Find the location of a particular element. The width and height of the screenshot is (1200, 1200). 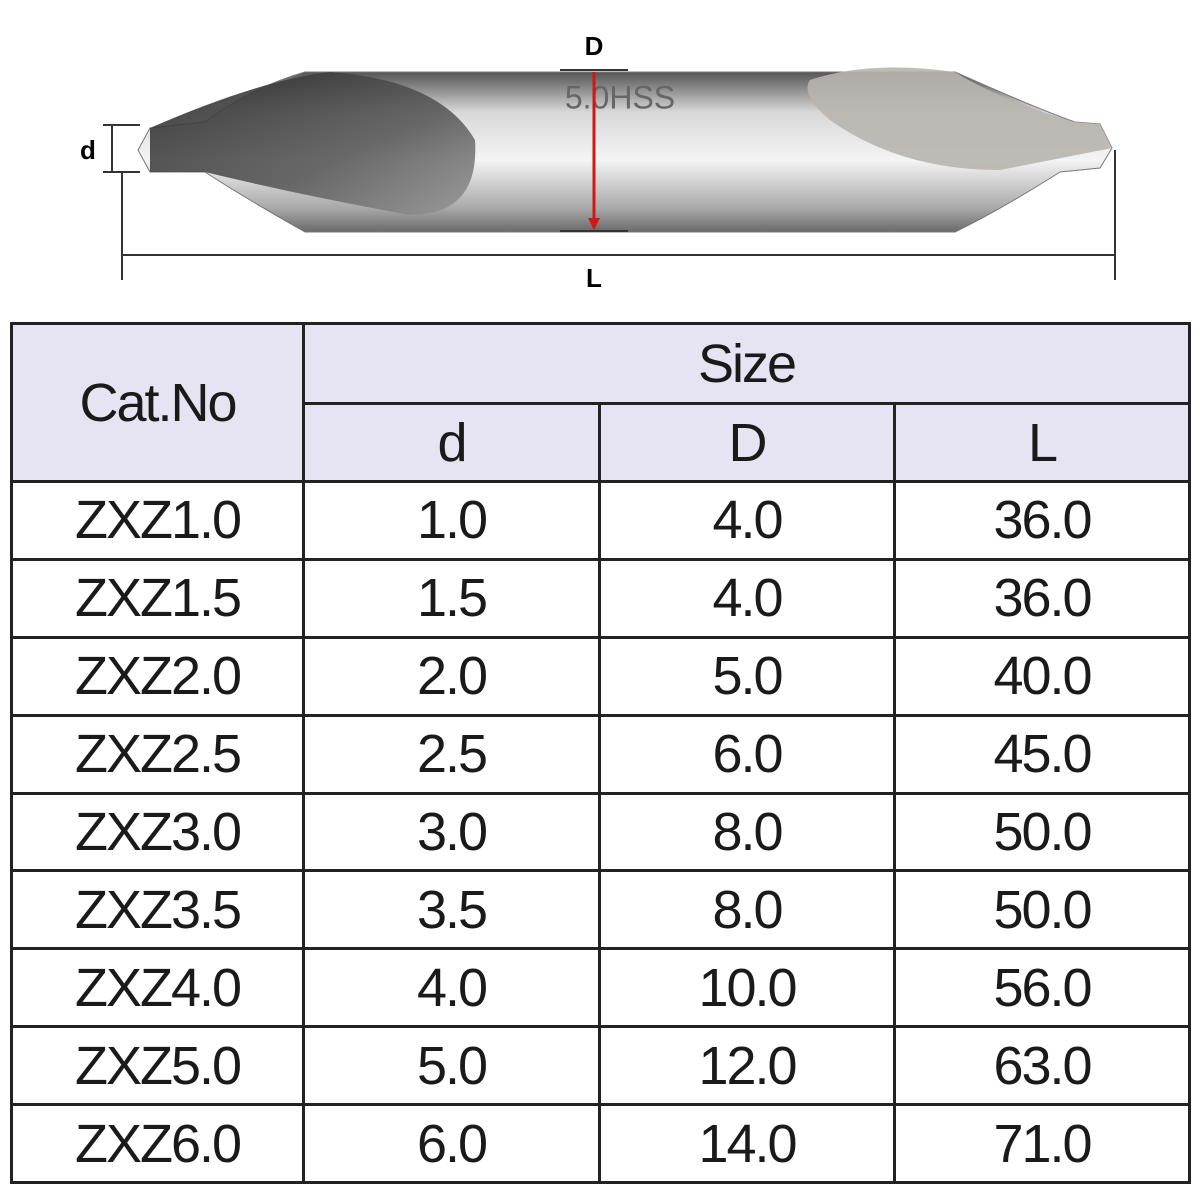

table-cell: ZXZ3.5 is located at coordinates (157, 910).